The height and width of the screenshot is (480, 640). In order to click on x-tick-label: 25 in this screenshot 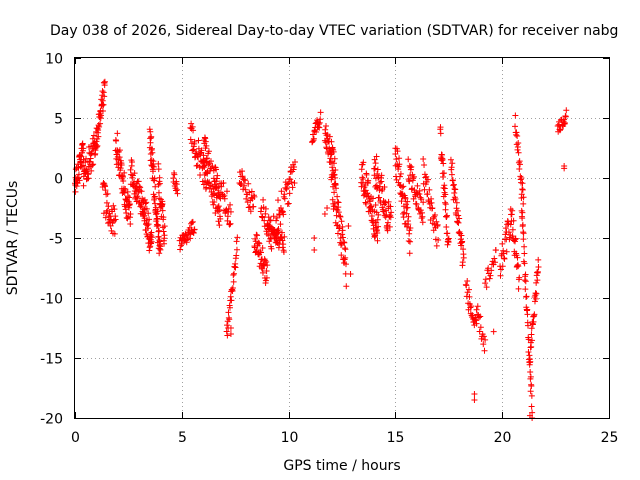, I will do `click(610, 438)`.